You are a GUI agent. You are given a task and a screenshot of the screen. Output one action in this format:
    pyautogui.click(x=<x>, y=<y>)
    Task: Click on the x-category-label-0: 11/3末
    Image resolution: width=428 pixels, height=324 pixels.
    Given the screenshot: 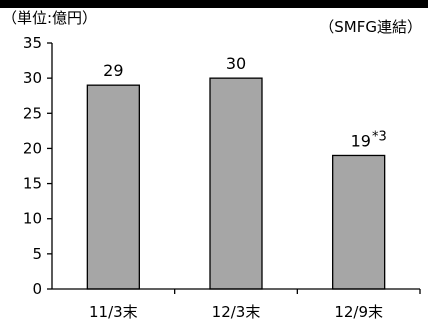 What is the action you would take?
    pyautogui.click(x=113, y=312)
    